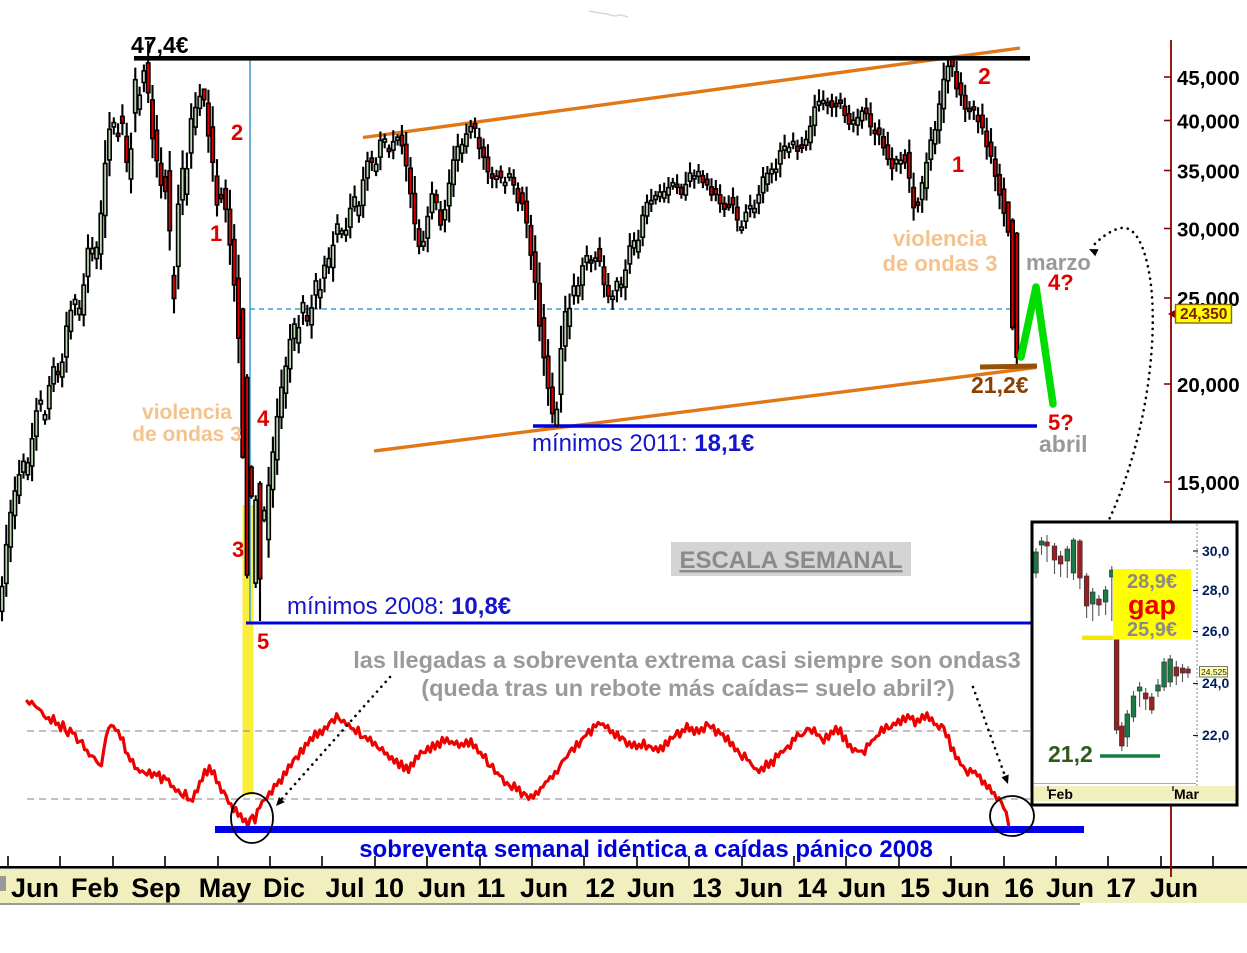  Describe the element at coordinates (1208, 122) in the screenshot. I see `svg-text: 40,000` at that location.